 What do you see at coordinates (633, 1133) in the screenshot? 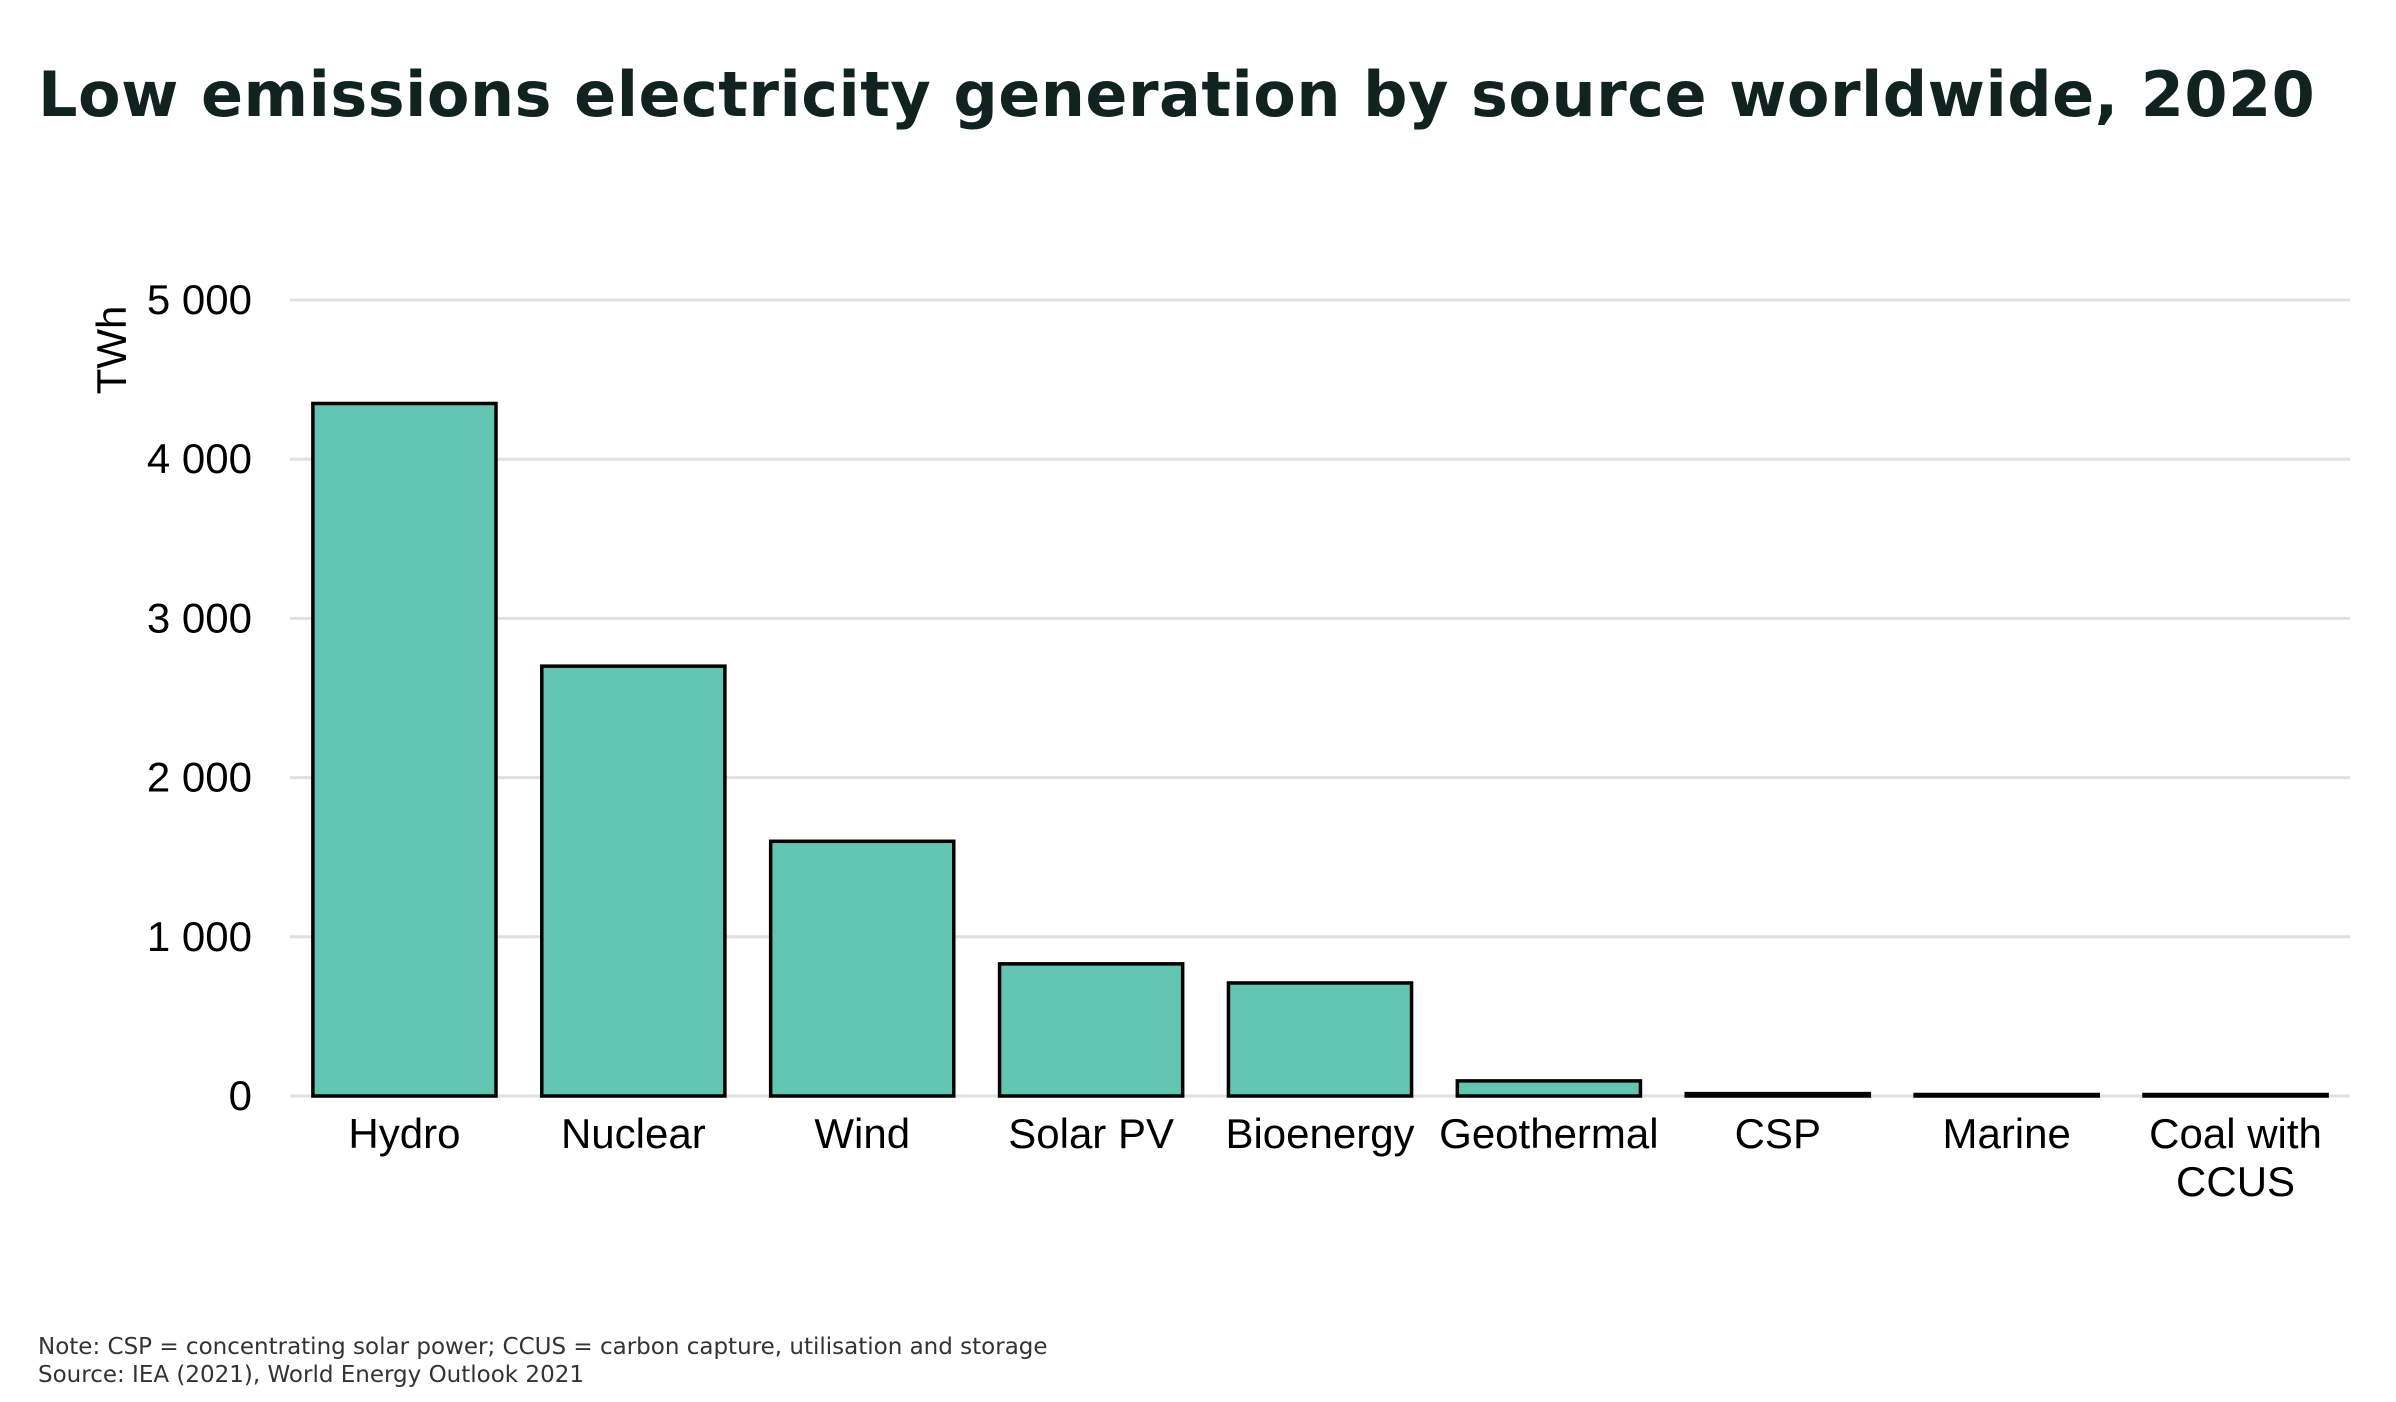
I see `x-tick-label: Nuclear` at bounding box center [633, 1133].